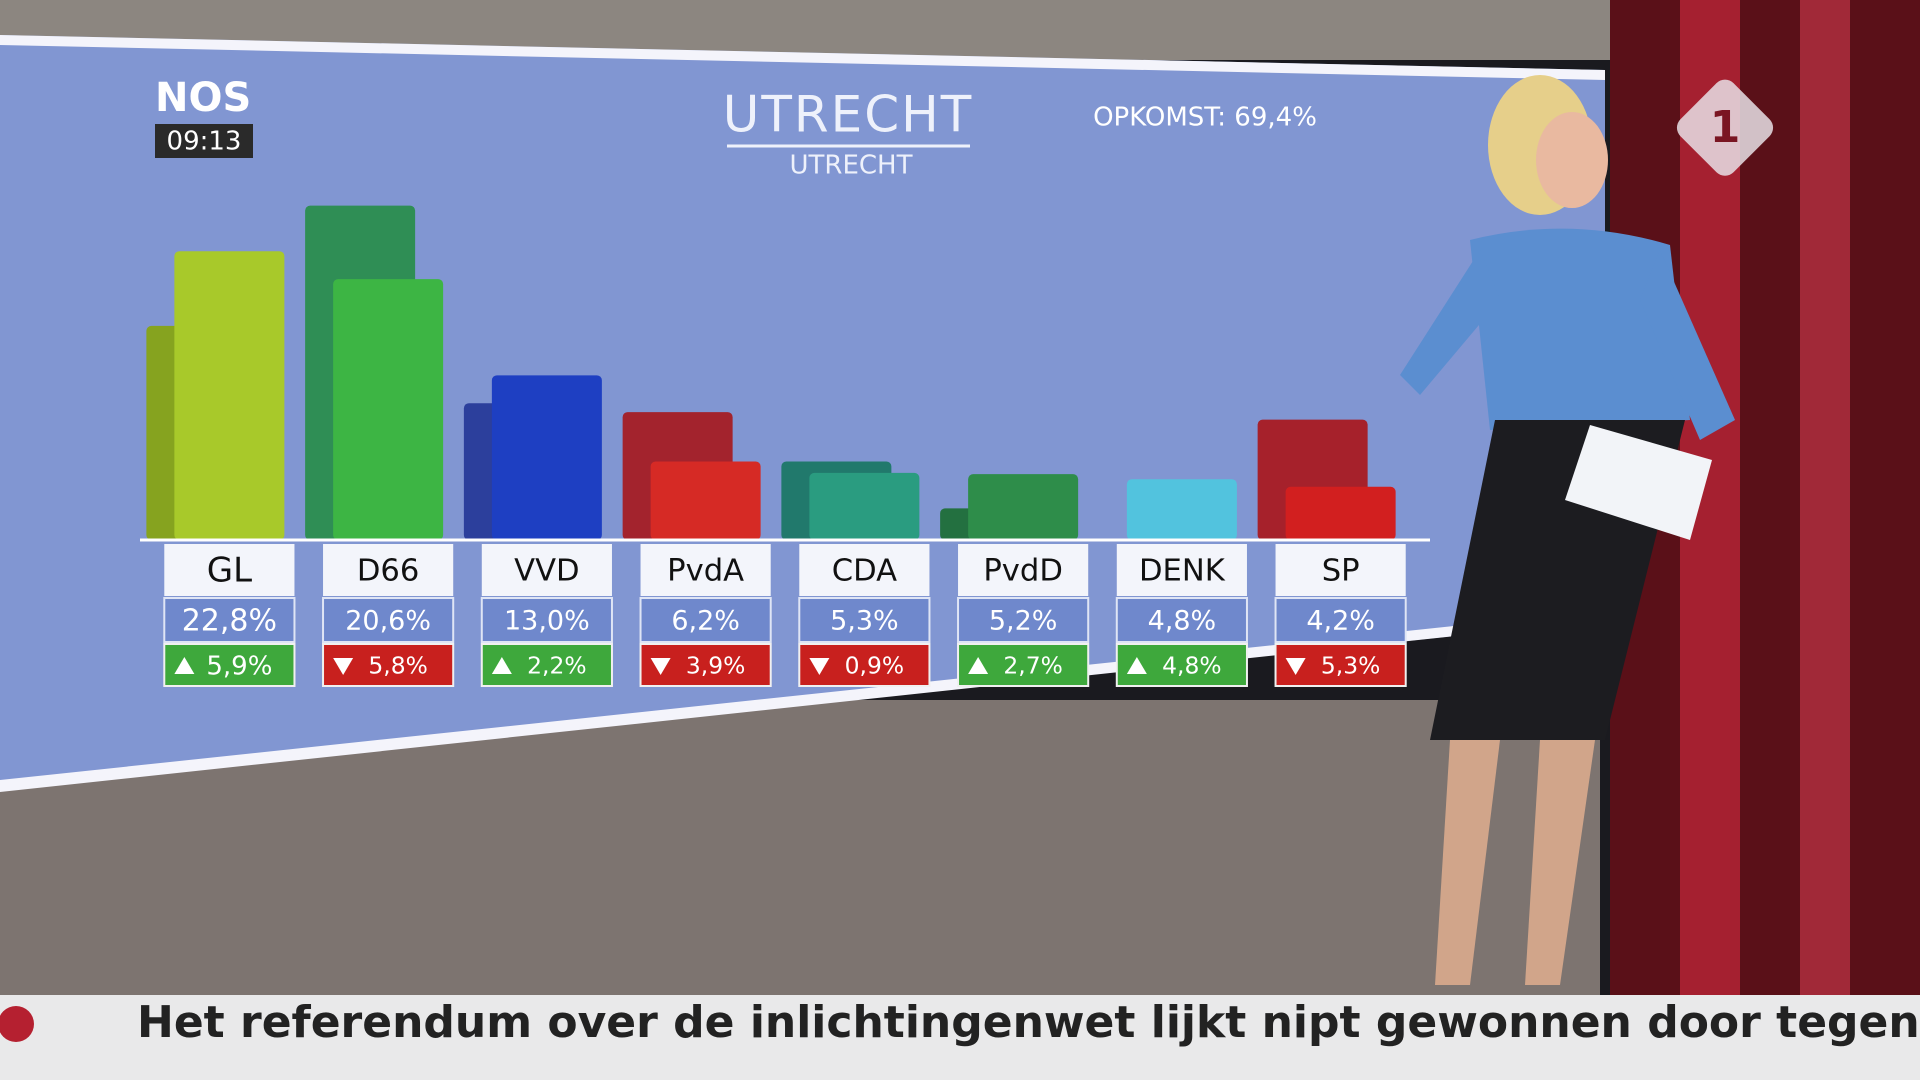 The width and height of the screenshot is (1920, 1080). Describe the element at coordinates (1572, 160) in the screenshot. I see `face` at that location.